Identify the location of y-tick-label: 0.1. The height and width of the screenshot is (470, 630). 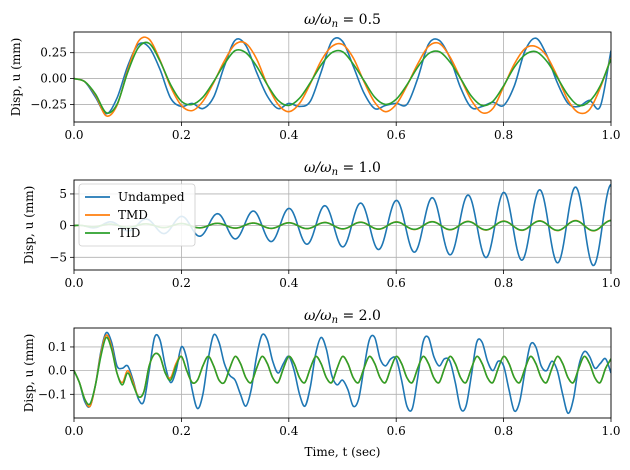
(57, 347).